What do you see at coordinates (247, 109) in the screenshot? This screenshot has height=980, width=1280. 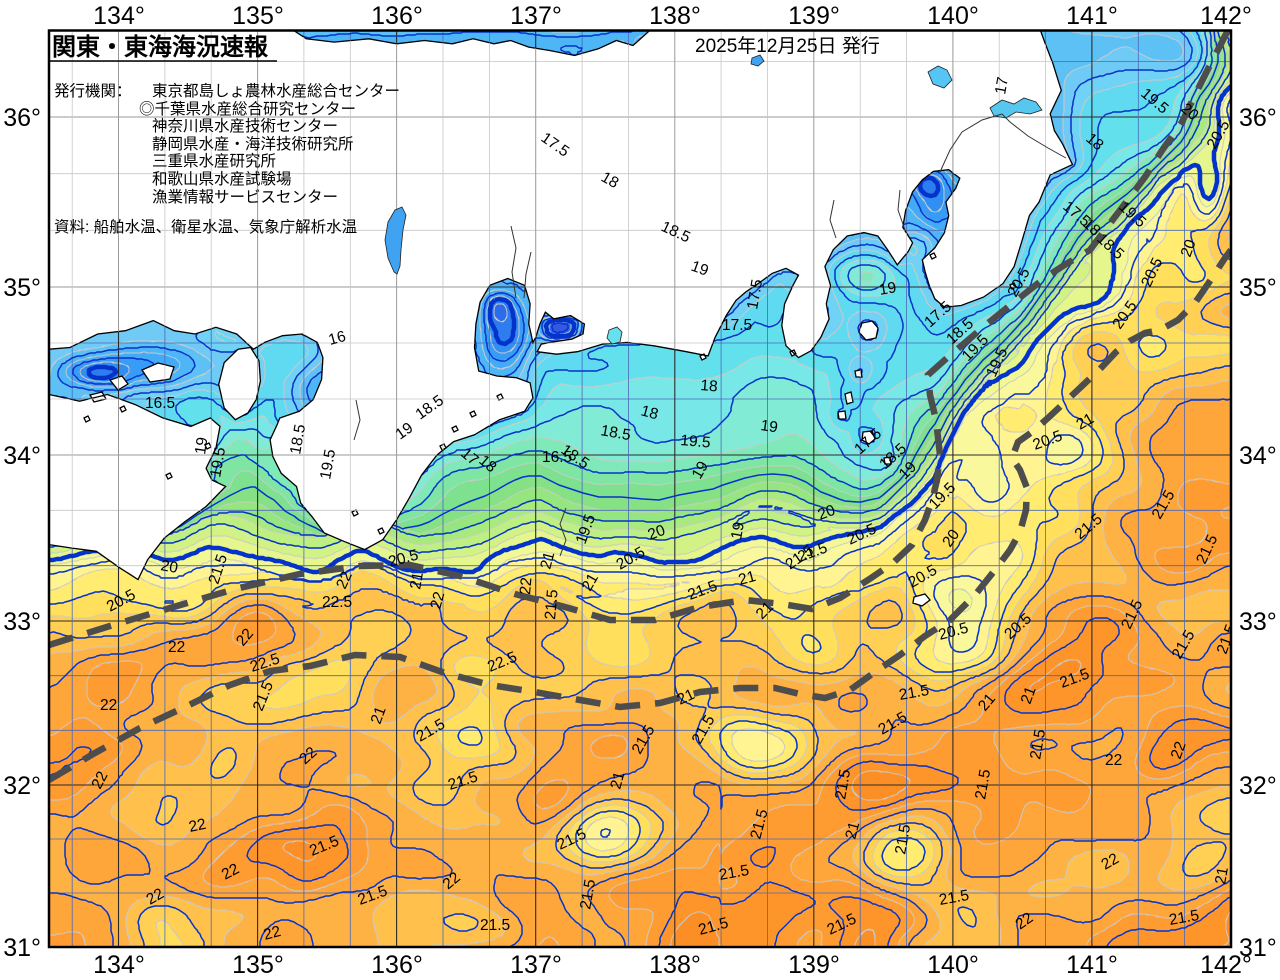 I see `svg-text: ◎千葉県水産総合研究センター` at bounding box center [247, 109].